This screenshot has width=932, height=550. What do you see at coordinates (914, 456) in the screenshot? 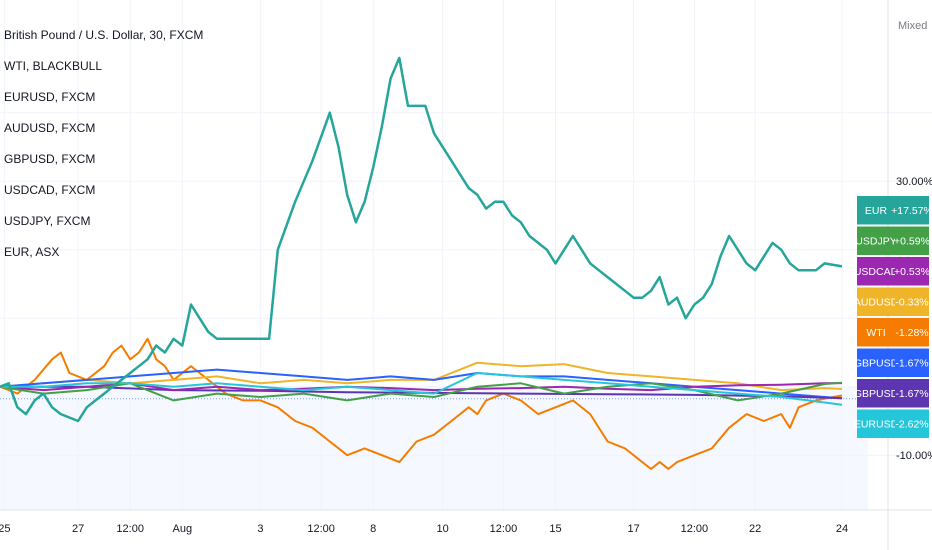
I see `y-tick-label-1: -10.00%` at bounding box center [914, 456].